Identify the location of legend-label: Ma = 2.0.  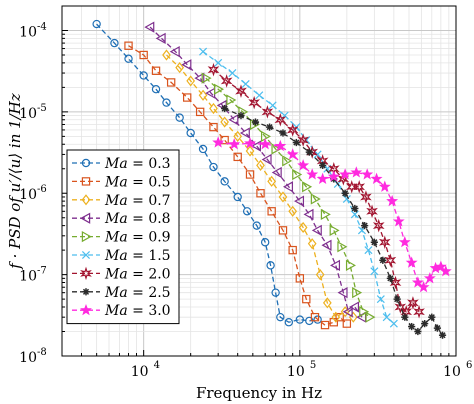
(137, 274).